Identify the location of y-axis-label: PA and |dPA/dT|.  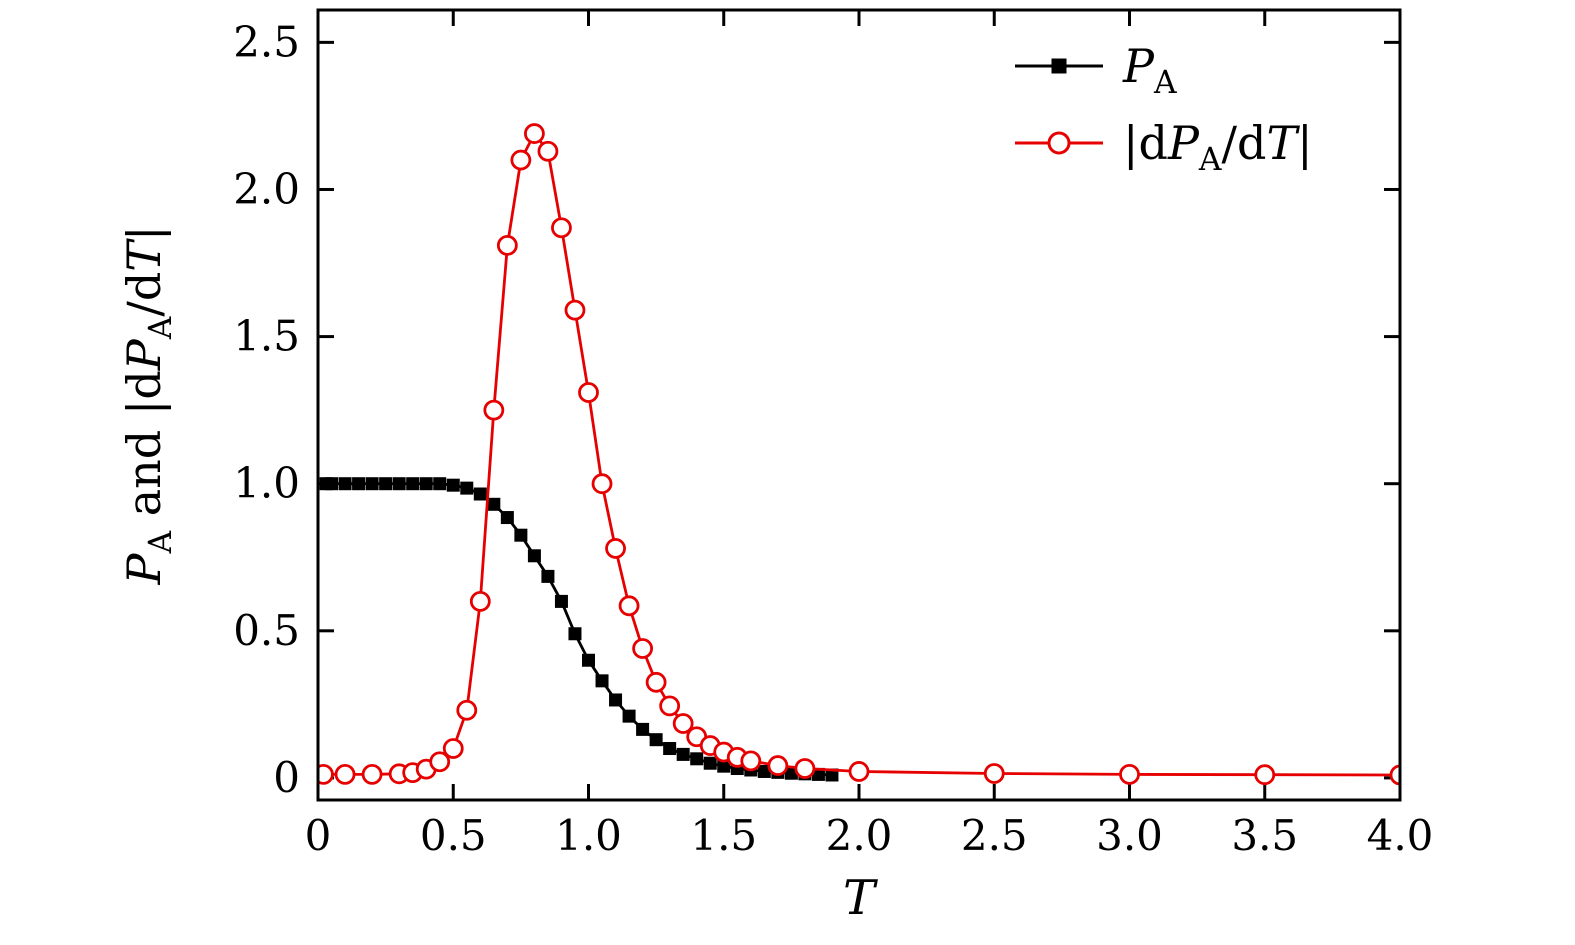
(148, 406).